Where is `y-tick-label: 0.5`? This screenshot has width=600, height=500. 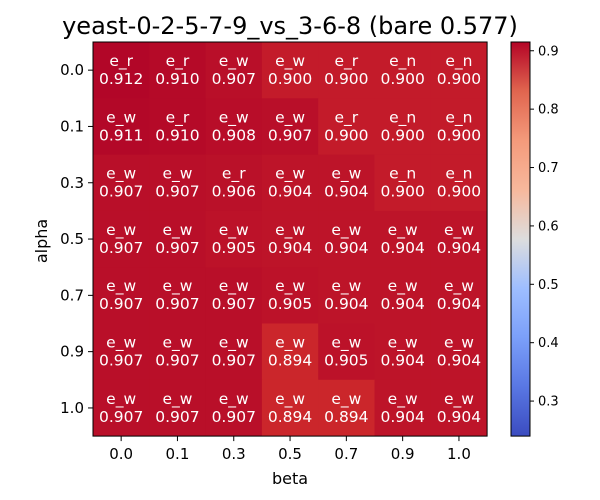 y-tick-label: 0.5 is located at coordinates (72, 239).